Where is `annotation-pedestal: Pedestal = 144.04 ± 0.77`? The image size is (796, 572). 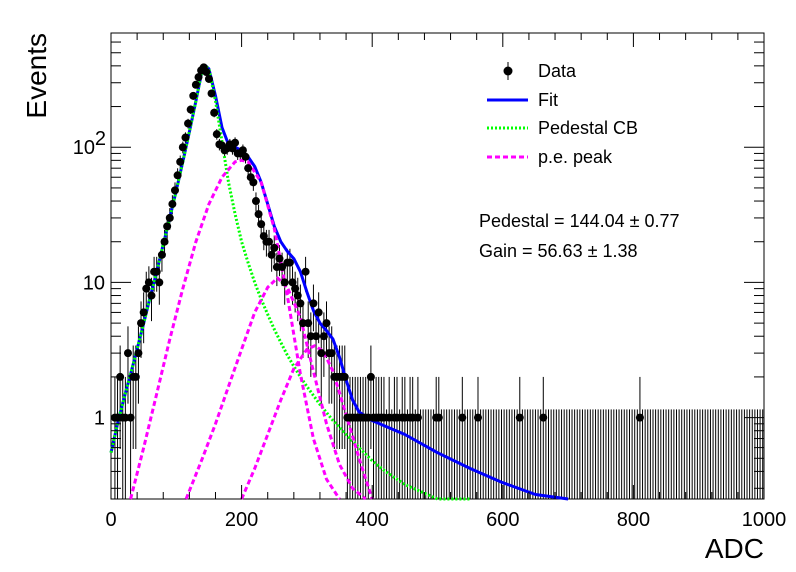 annotation-pedestal: Pedestal = 144.04 ± 0.77 is located at coordinates (579, 221).